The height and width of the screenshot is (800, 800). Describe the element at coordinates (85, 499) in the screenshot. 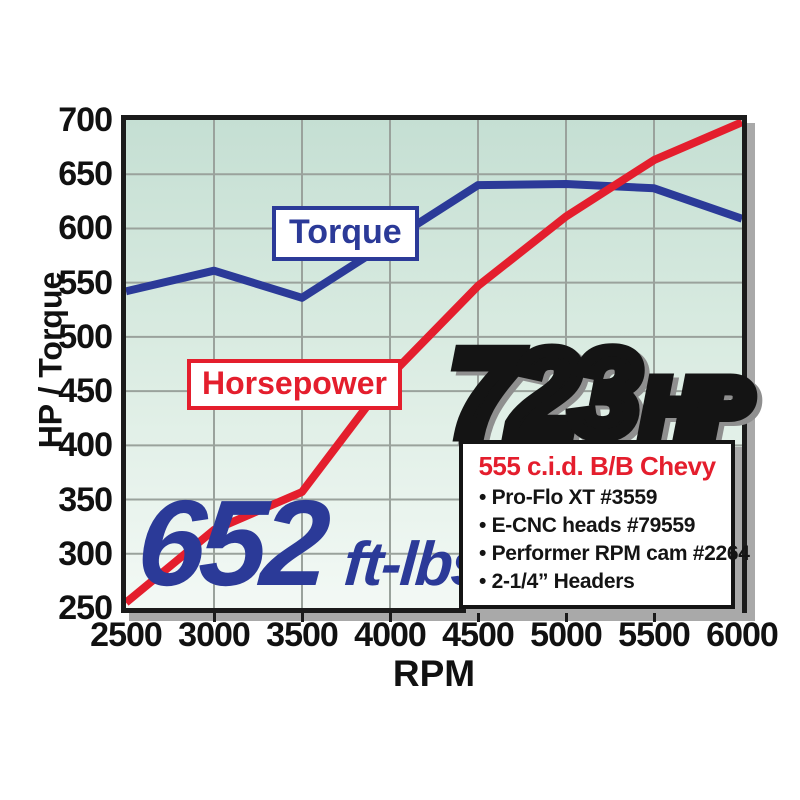

I see `y-tick-label: 350` at that location.